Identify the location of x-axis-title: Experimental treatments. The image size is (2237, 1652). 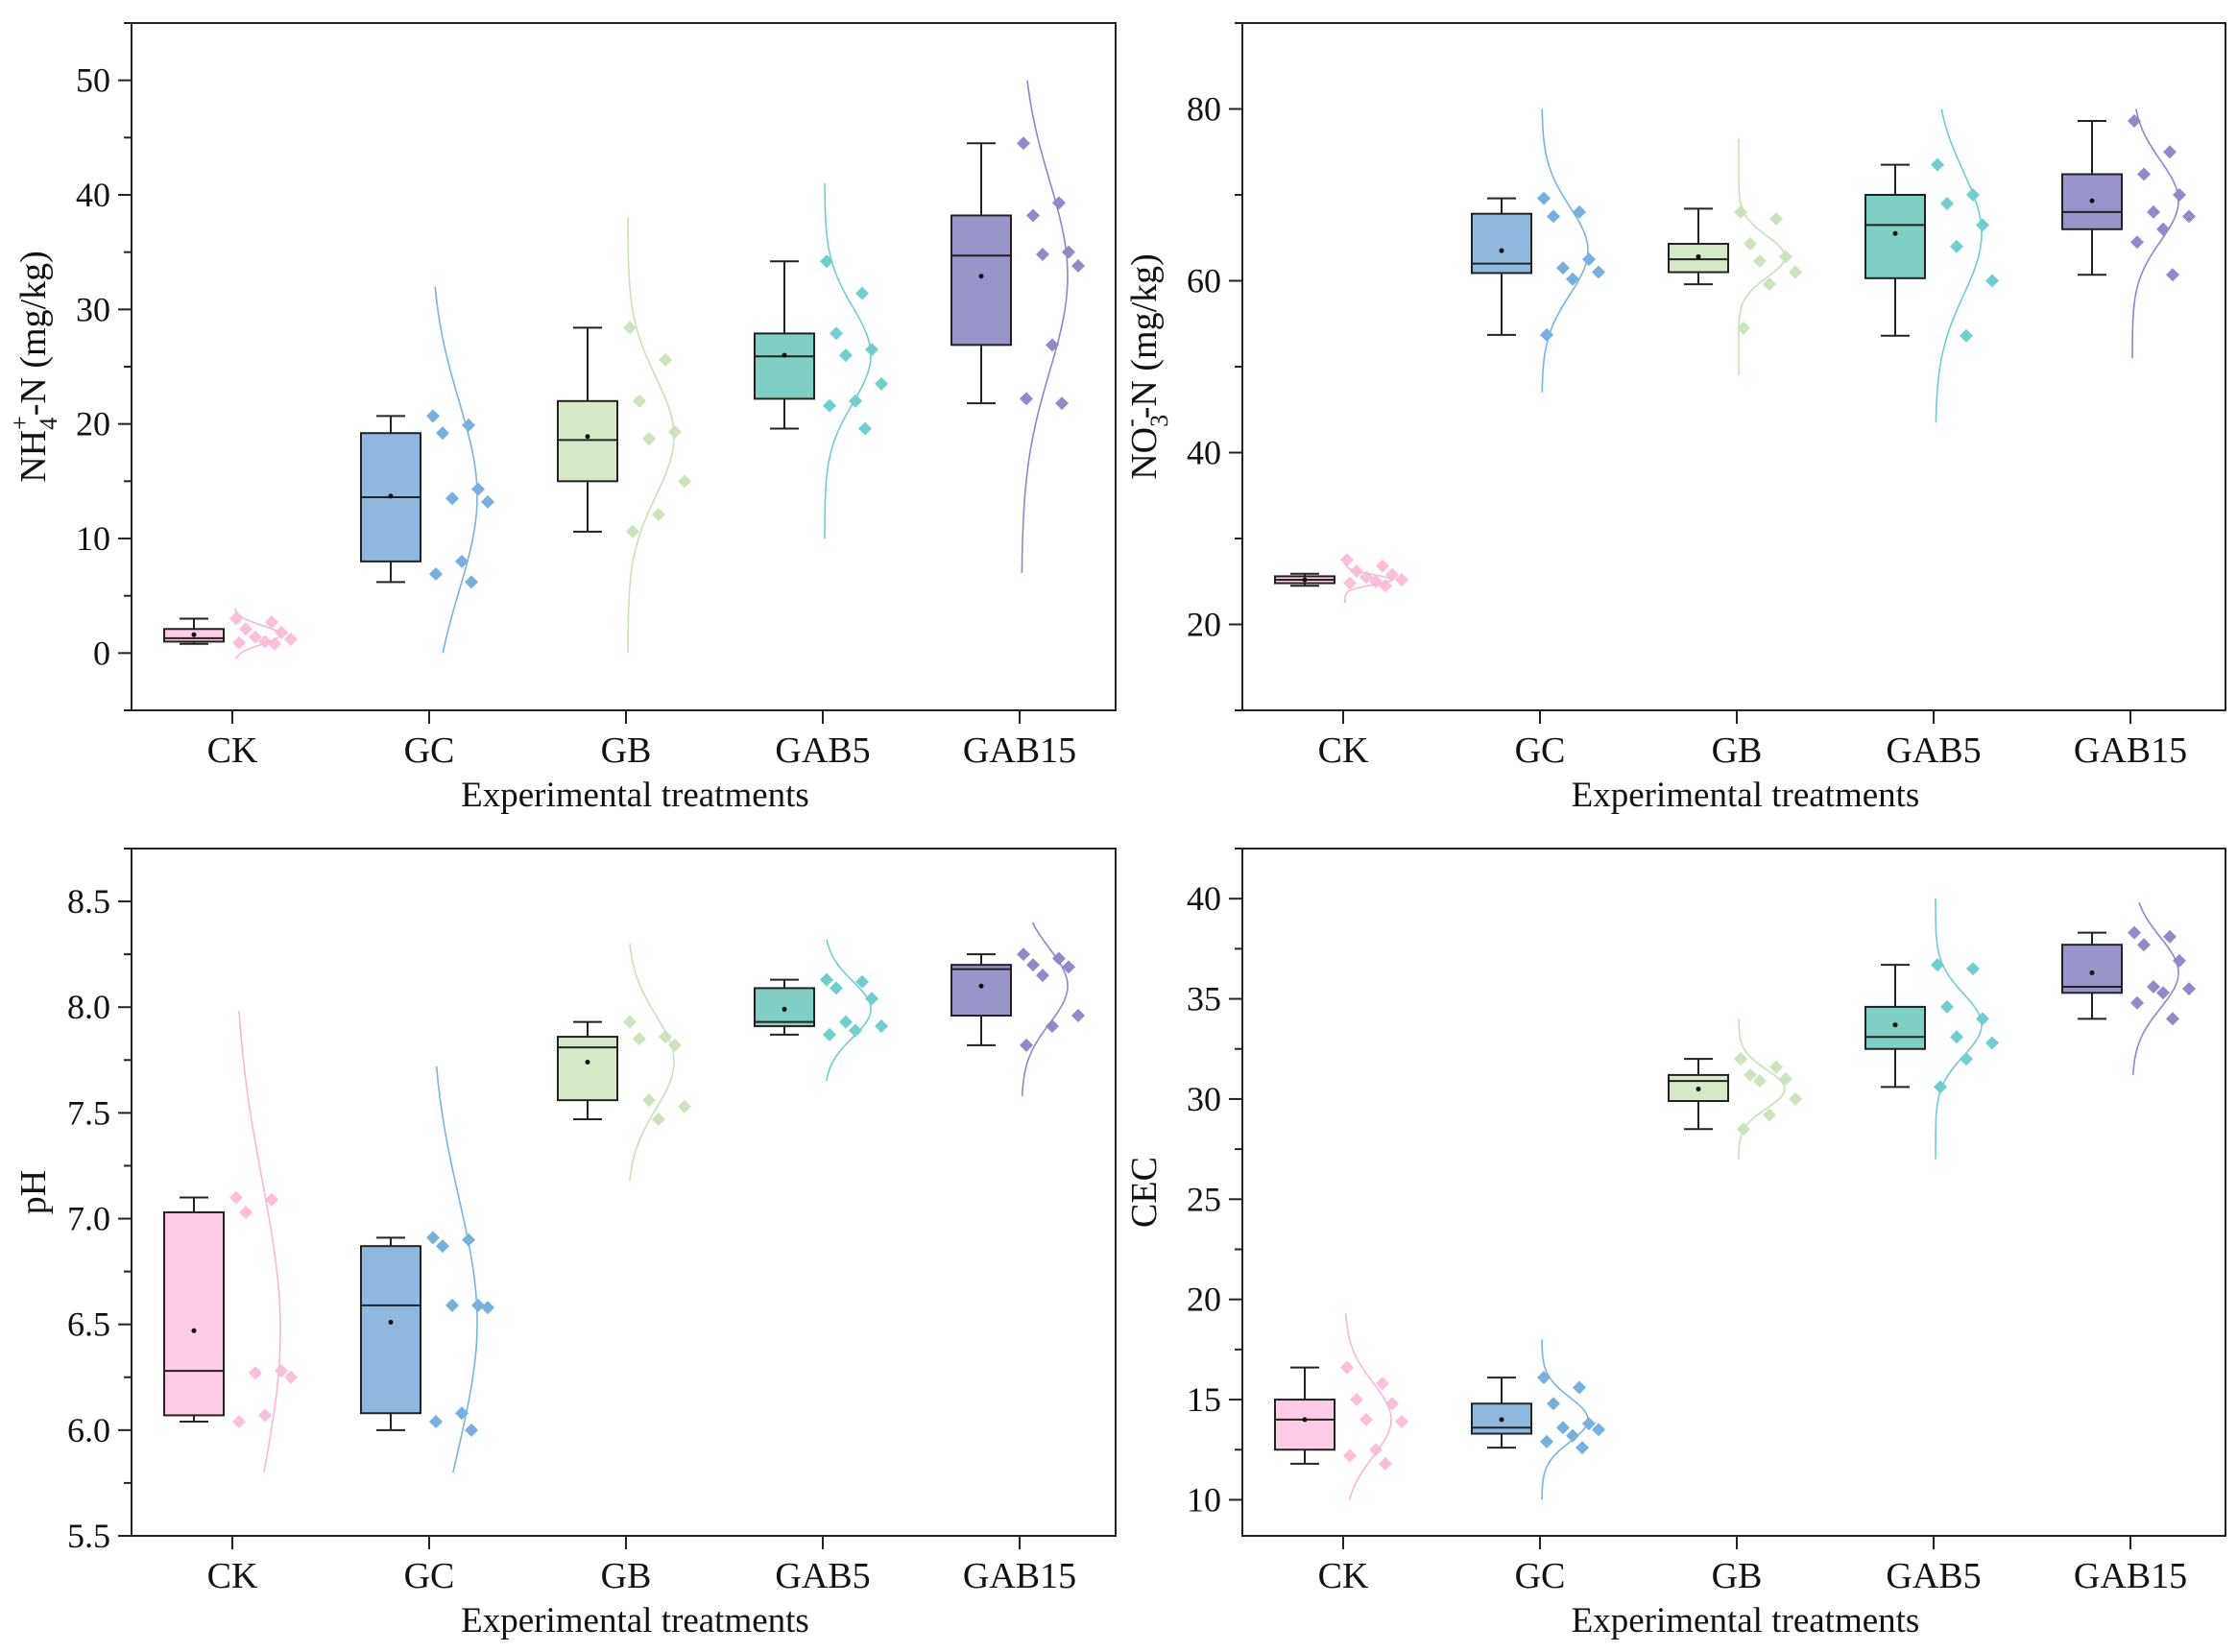
(635, 796).